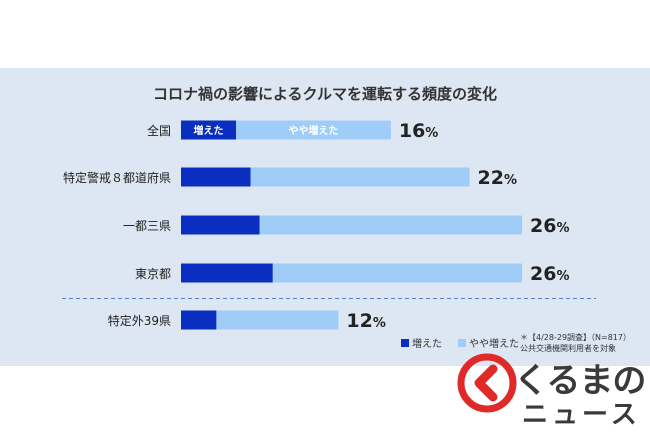 Image resolution: width=650 pixels, height=433 pixels. I want to click on category-label: 全国, so click(159, 130).